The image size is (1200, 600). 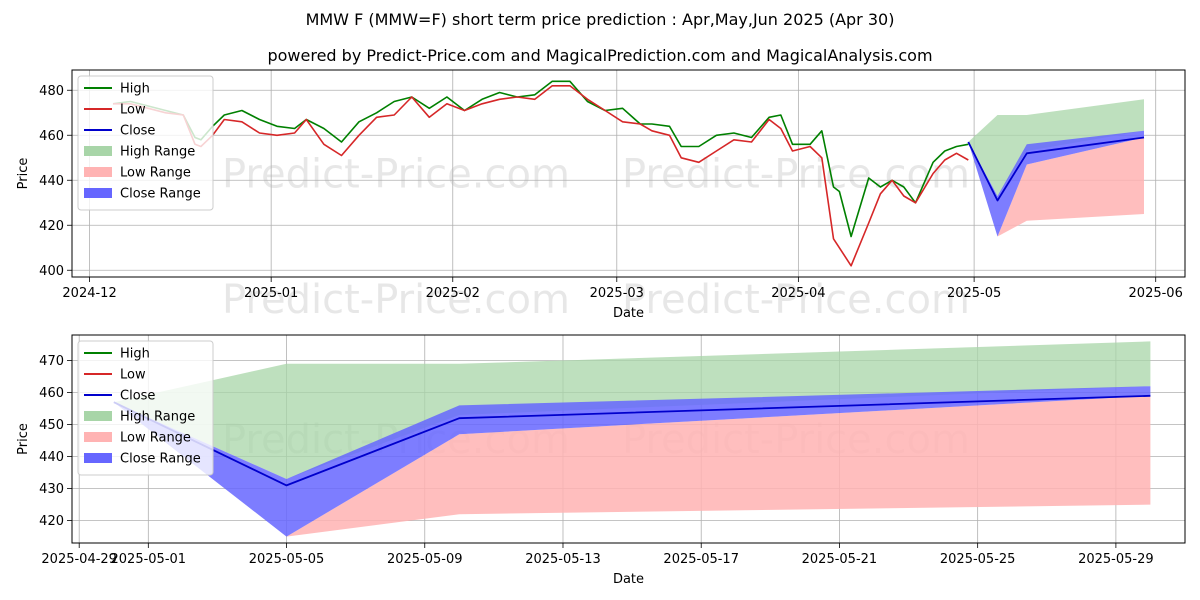 I want to click on x-tick-label: 2025-01, so click(x=271, y=293).